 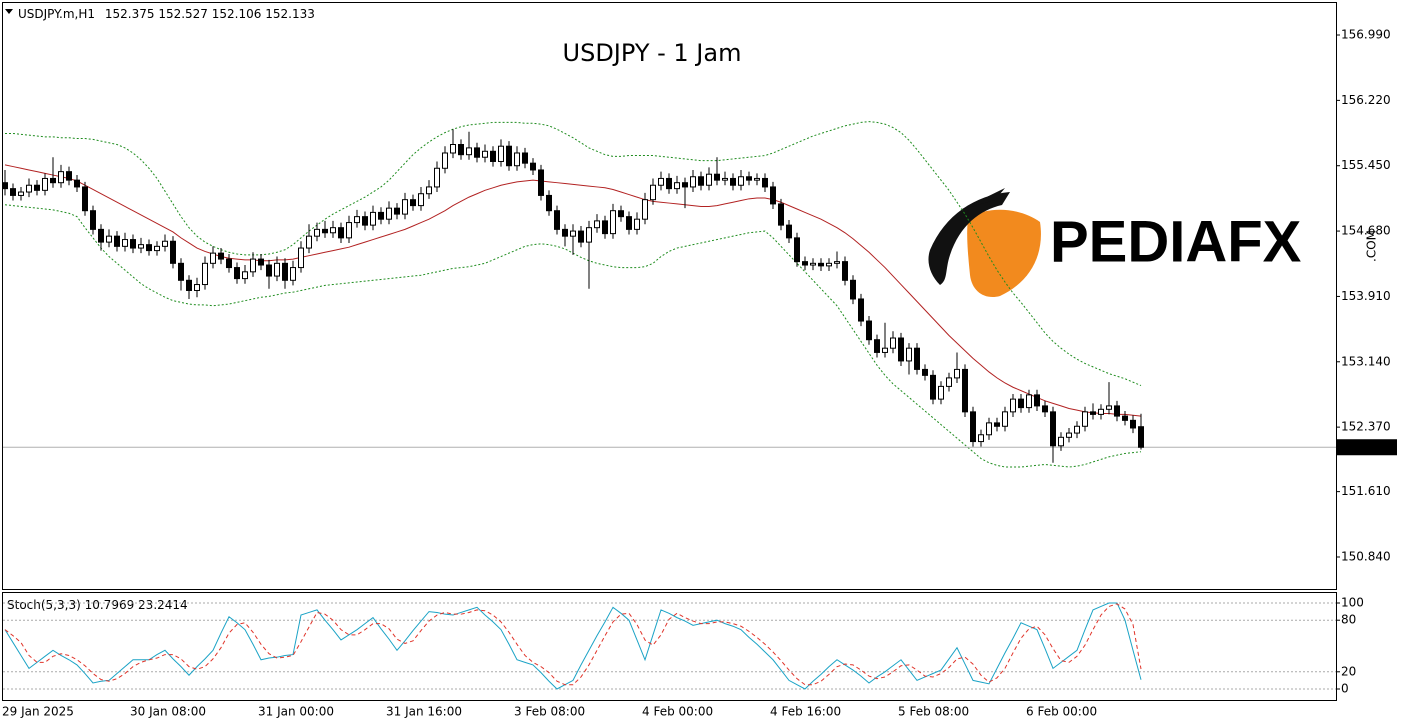 I want to click on y-tick-label: 154.680, so click(x=1366, y=231).